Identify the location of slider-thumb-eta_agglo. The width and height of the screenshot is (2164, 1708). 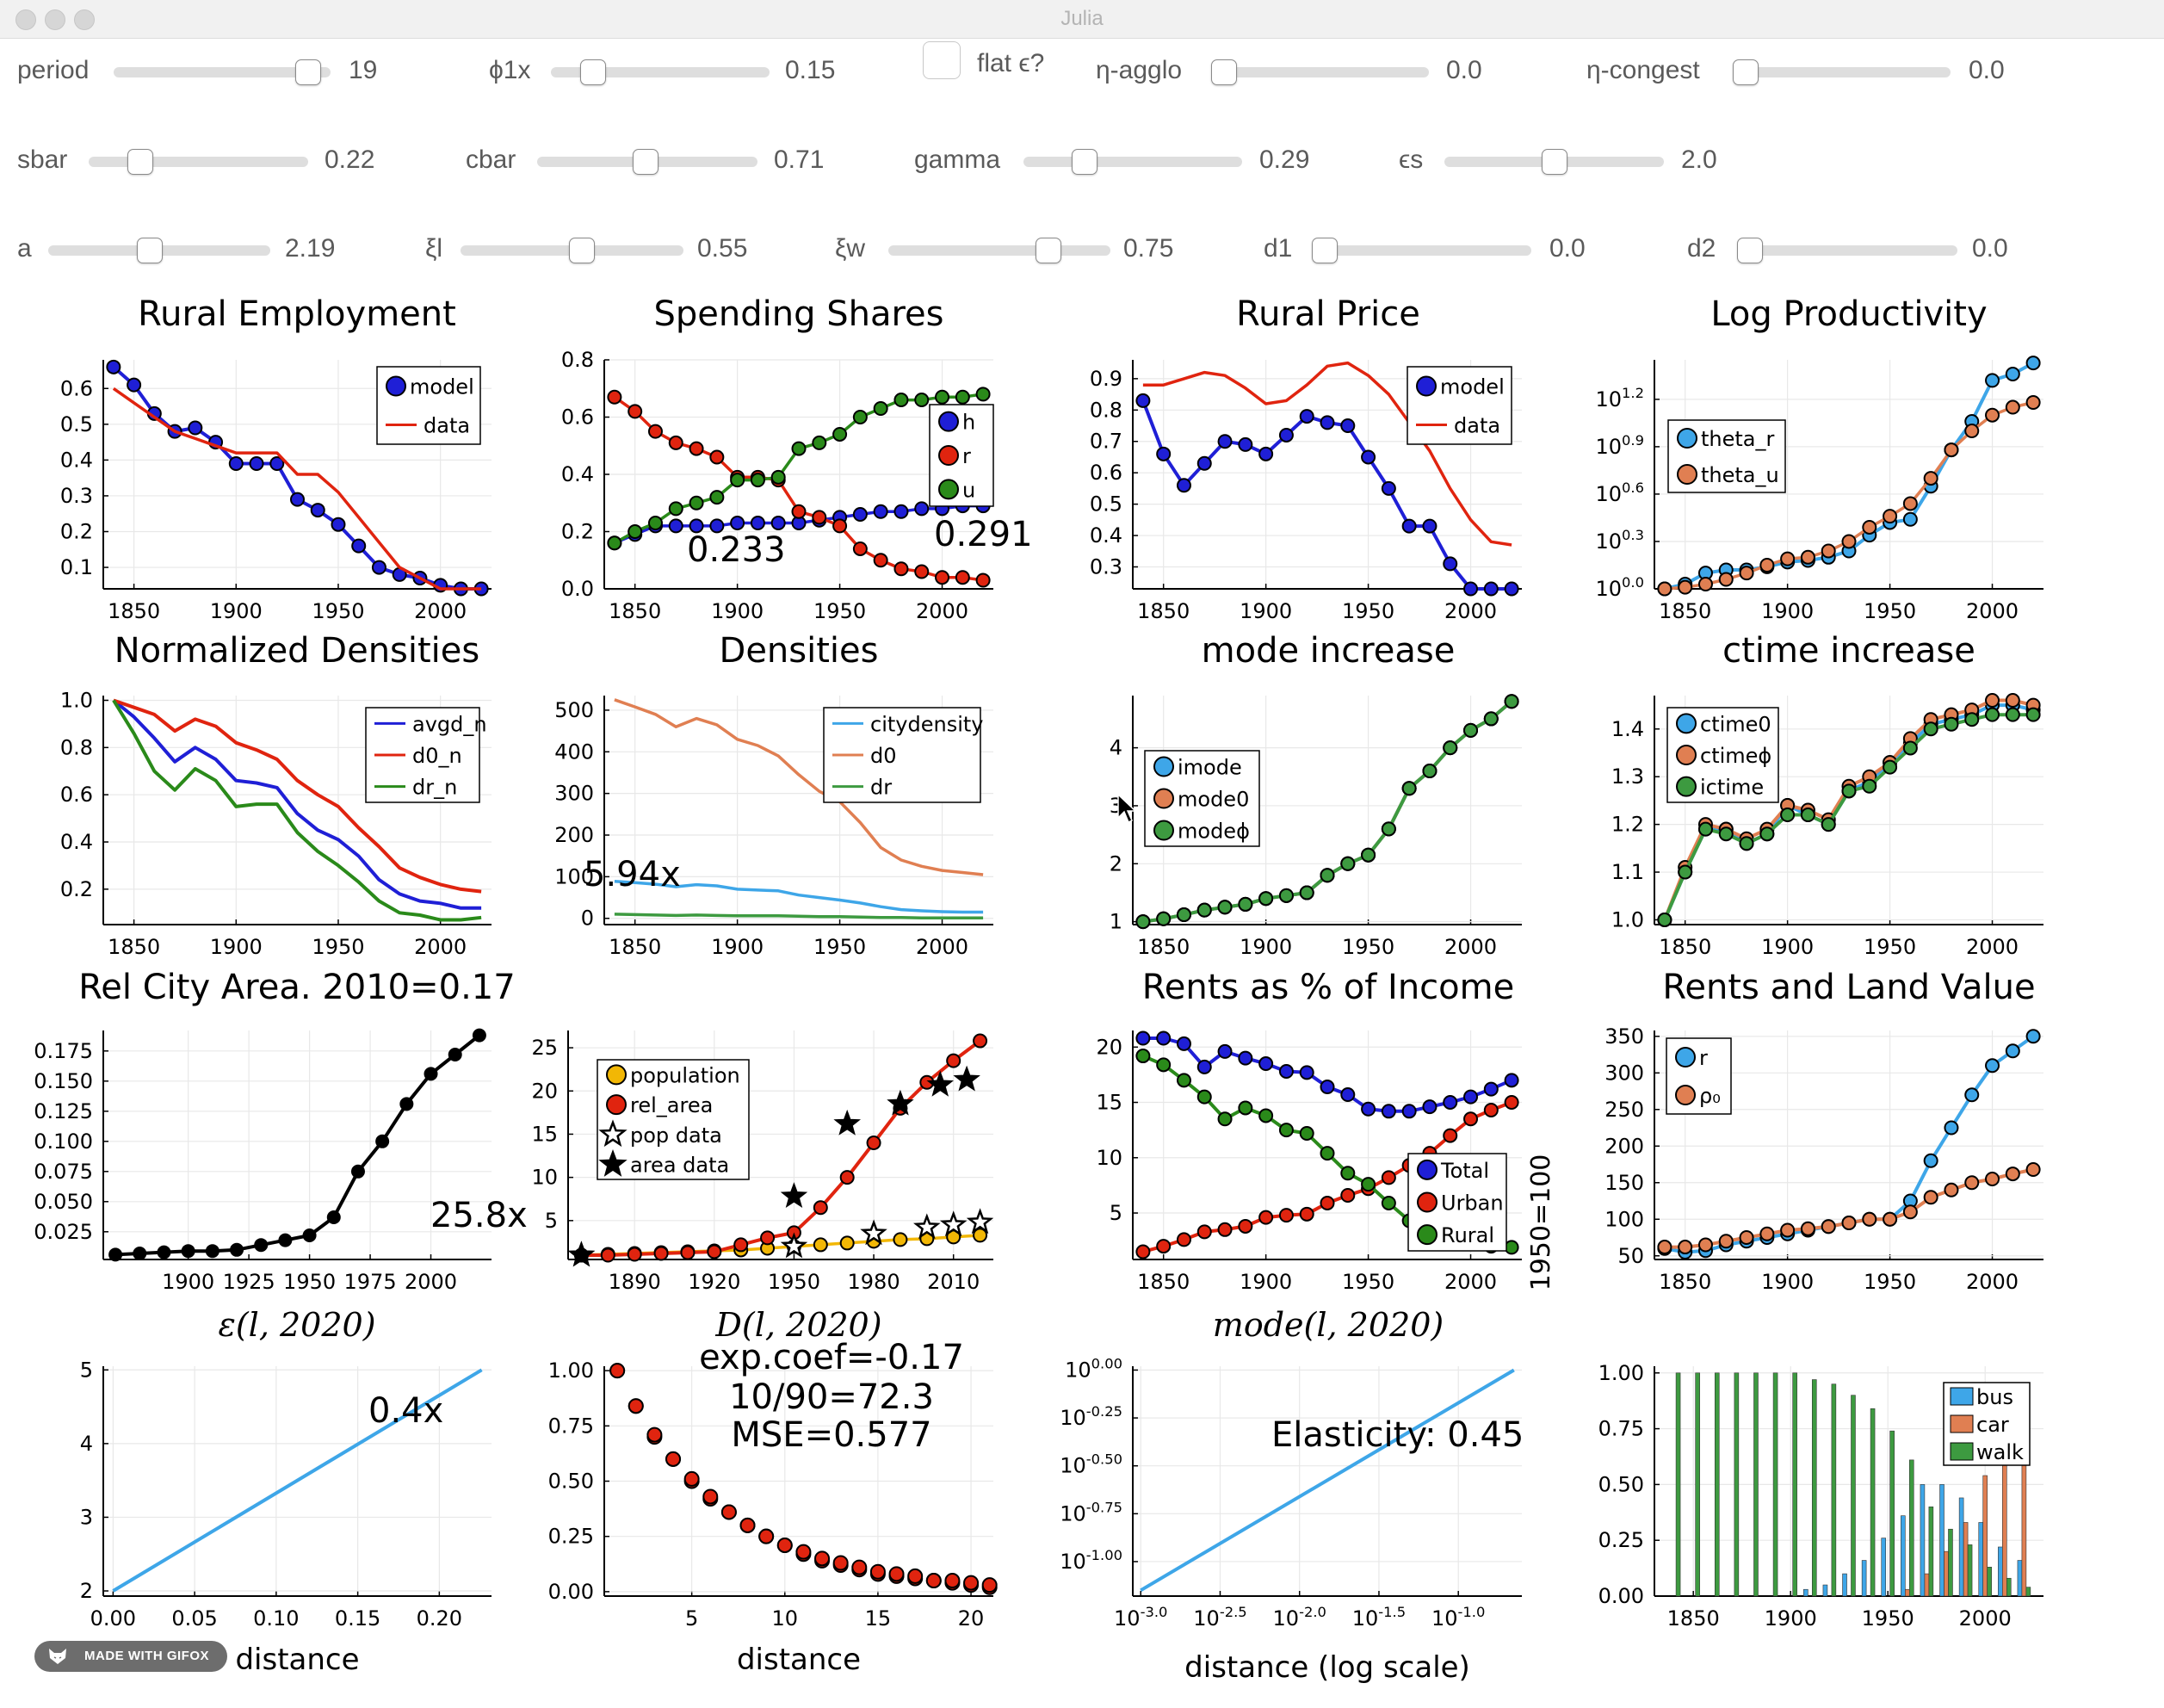
(1224, 72).